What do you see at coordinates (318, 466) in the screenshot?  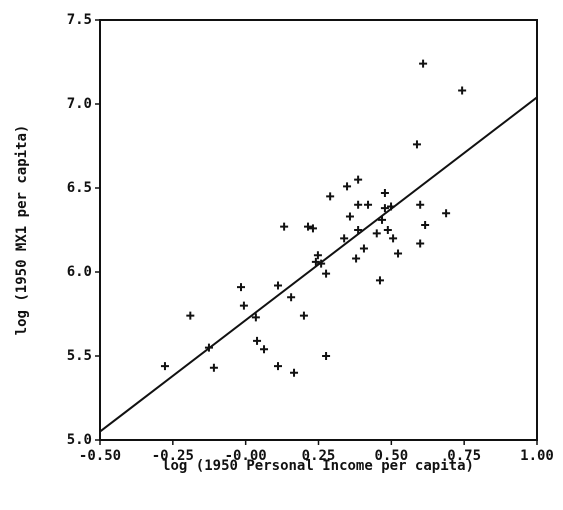 I see `x-axis-title: log (1950 Personal Income per capita)` at bounding box center [318, 466].